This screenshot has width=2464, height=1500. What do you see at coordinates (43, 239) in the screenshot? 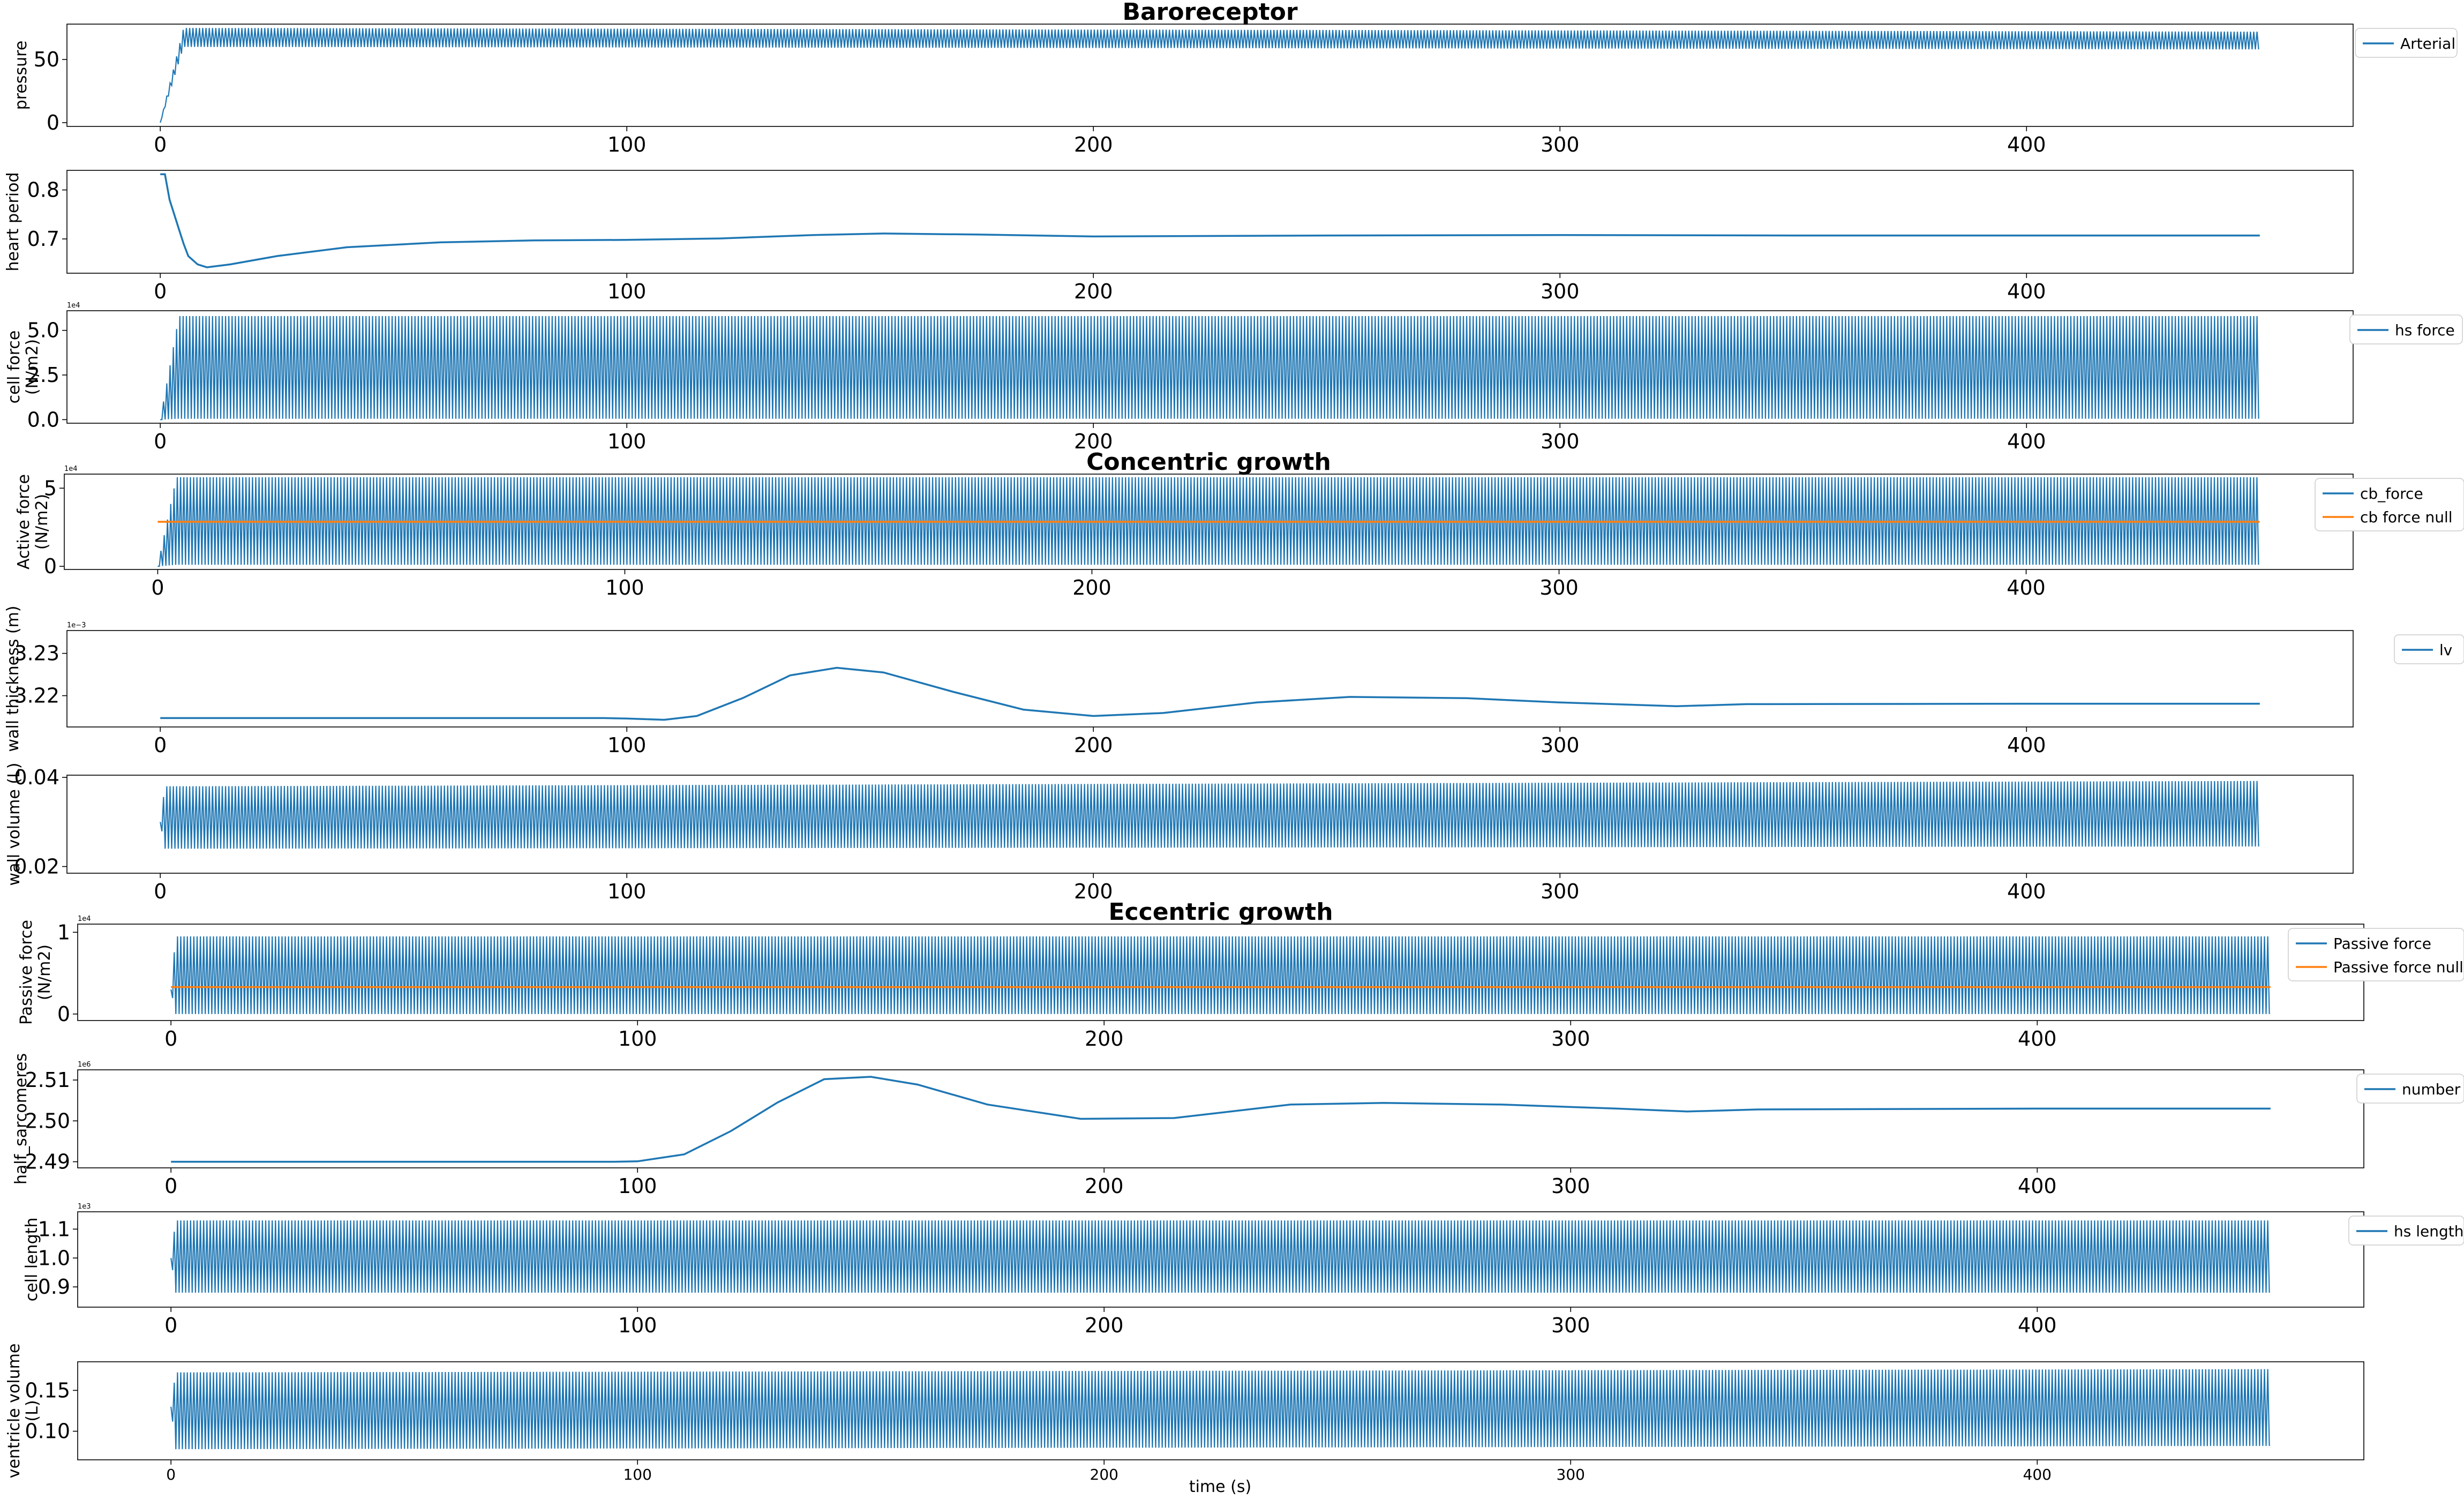
I see `y-tick-label: 0.7` at bounding box center [43, 239].